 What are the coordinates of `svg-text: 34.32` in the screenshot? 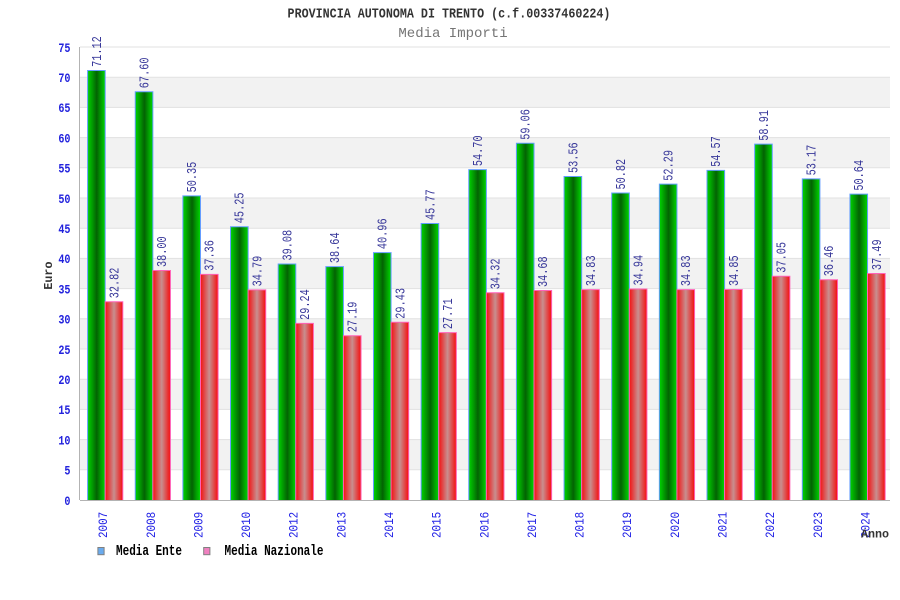 It's located at (496, 274).